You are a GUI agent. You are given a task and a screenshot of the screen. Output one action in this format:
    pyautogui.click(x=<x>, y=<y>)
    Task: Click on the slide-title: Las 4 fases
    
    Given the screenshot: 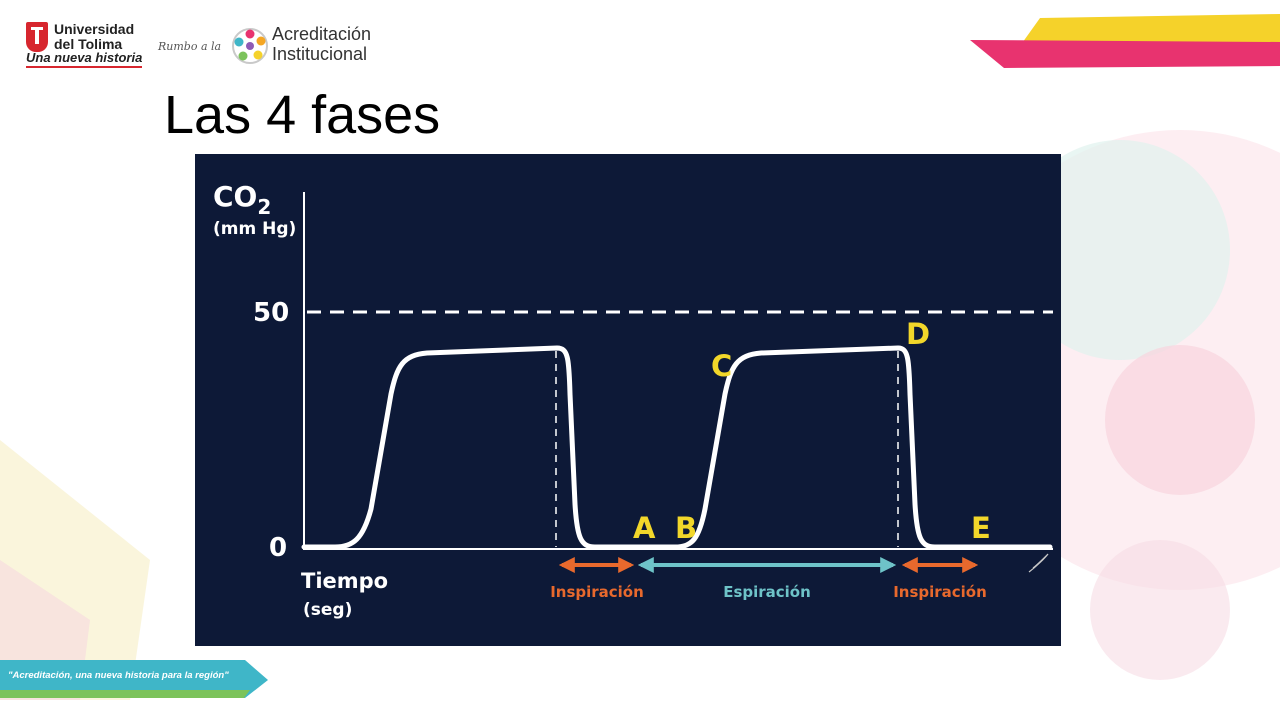 What is the action you would take?
    pyautogui.click(x=302, y=115)
    